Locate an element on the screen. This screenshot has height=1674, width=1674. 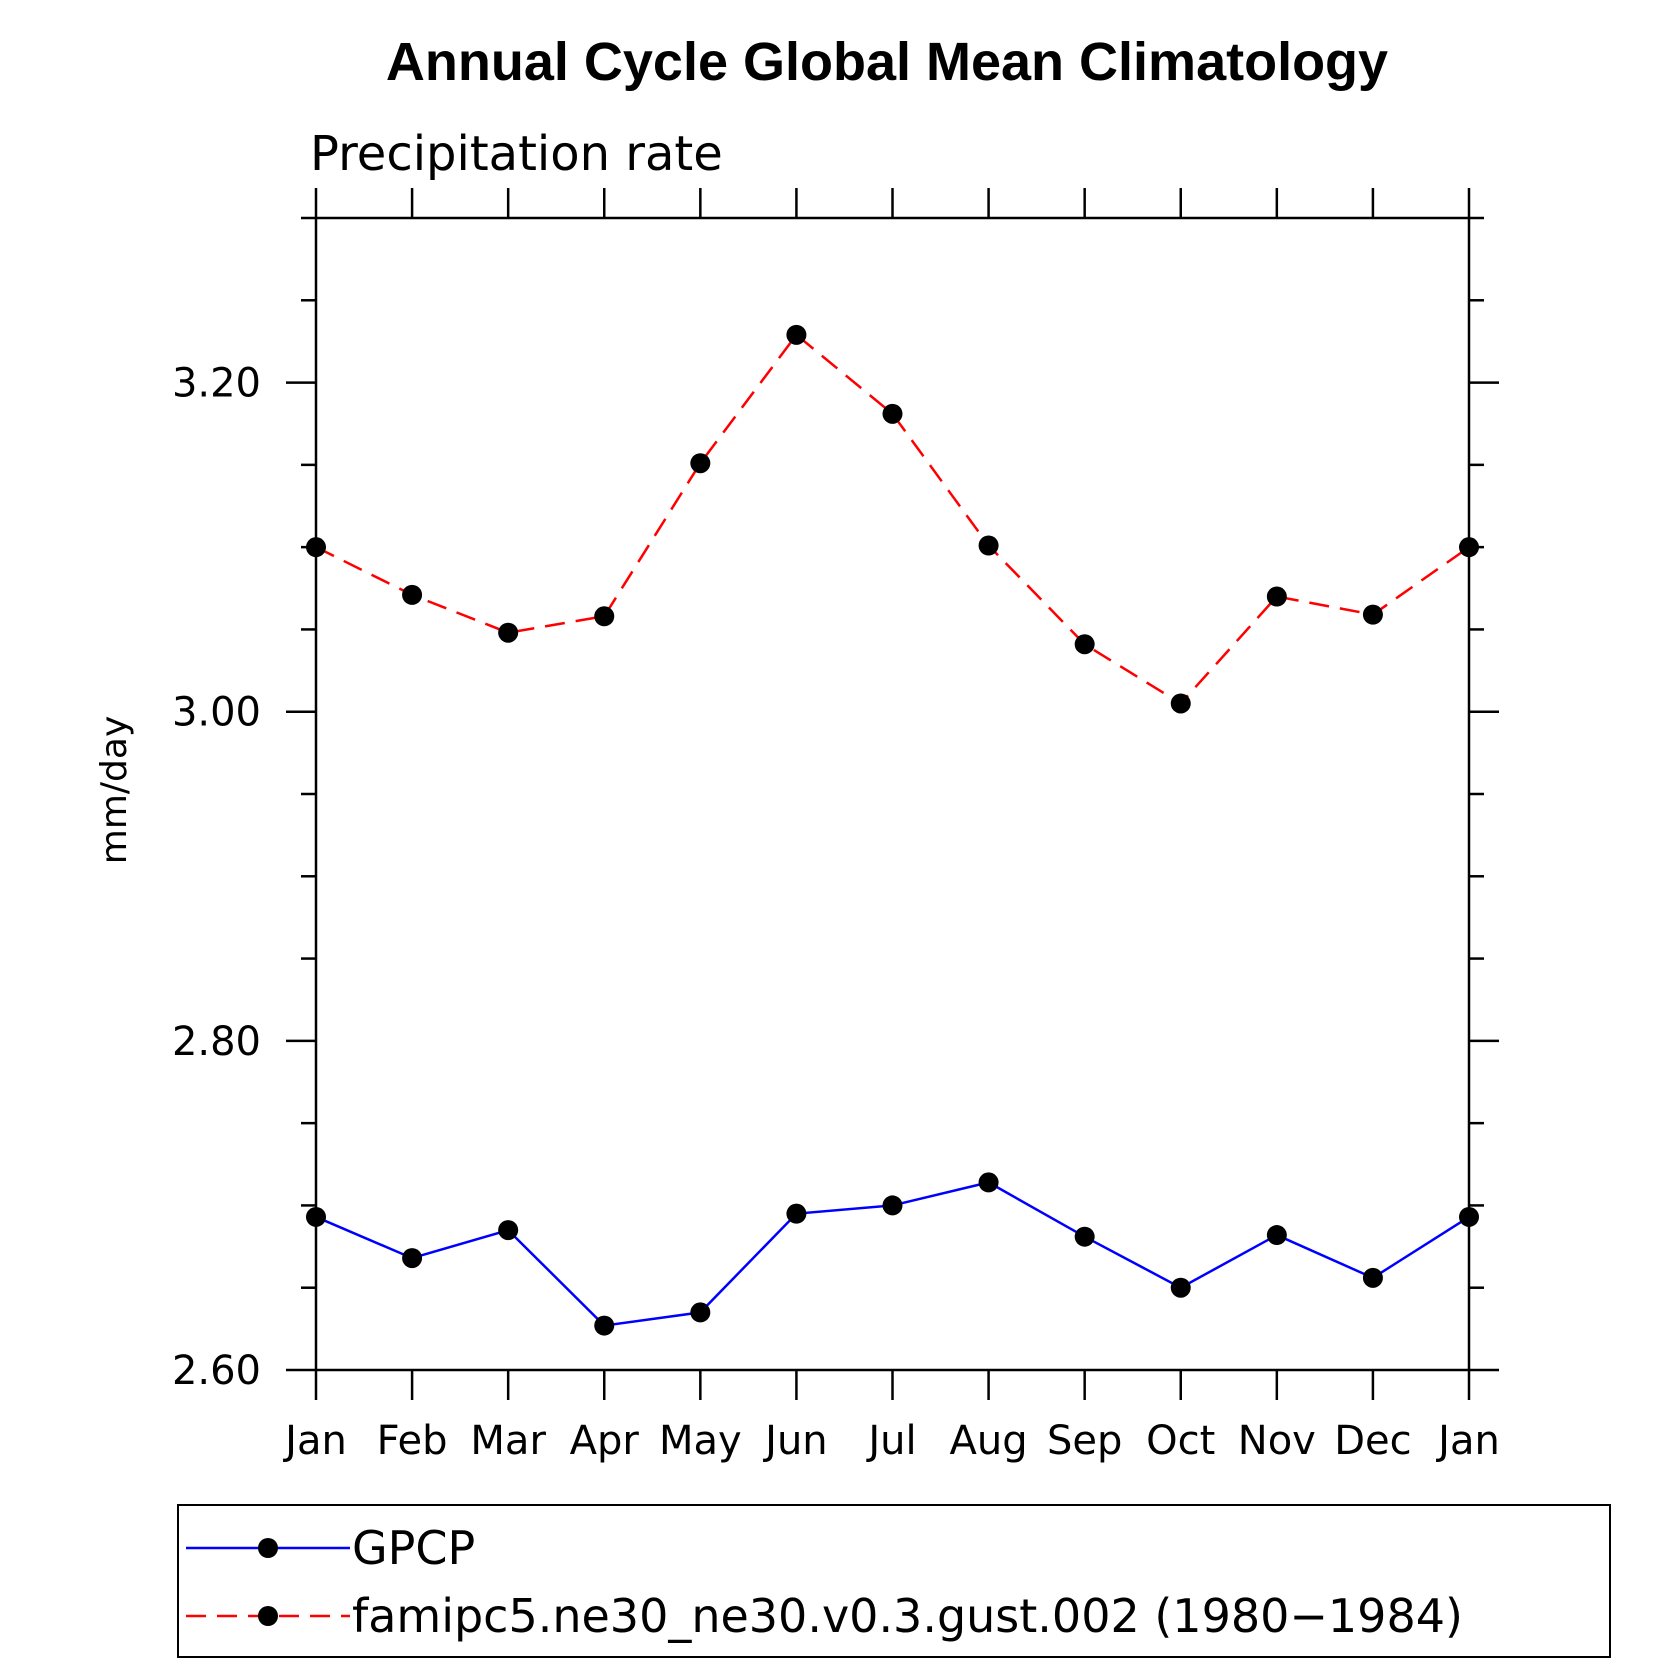
x-tick-label: Oct is located at coordinates (1180, 1441).